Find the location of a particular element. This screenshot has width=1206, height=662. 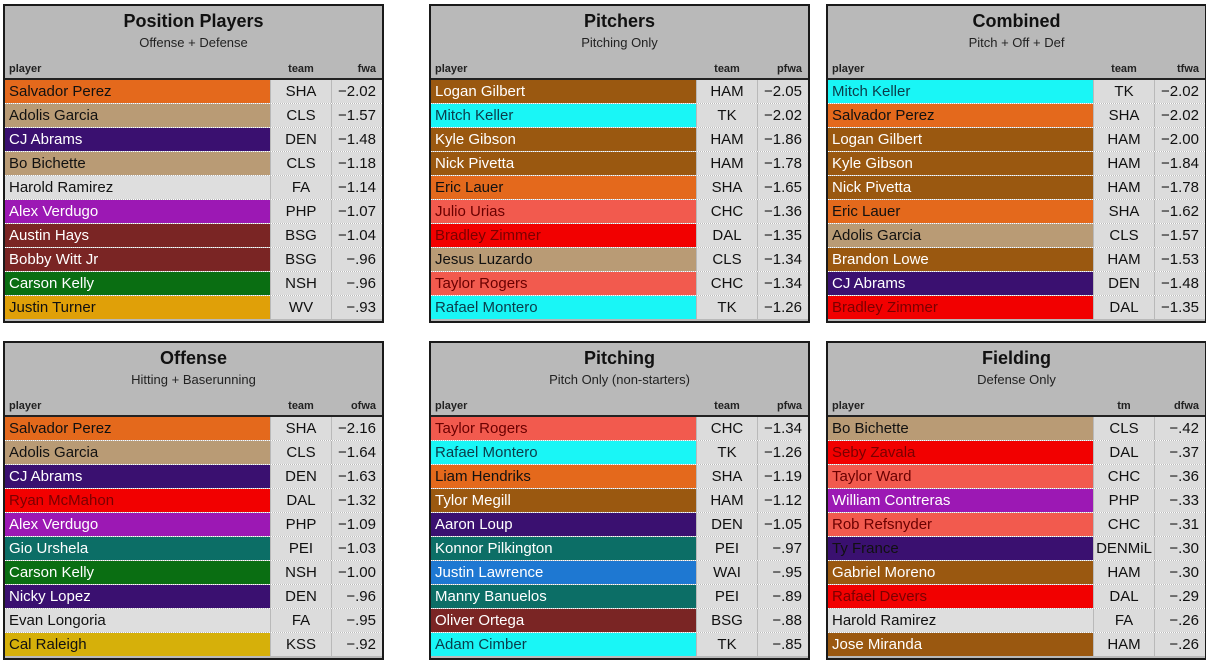

table-row: Nicky Lopez DEN −.96 is located at coordinates (193, 597).